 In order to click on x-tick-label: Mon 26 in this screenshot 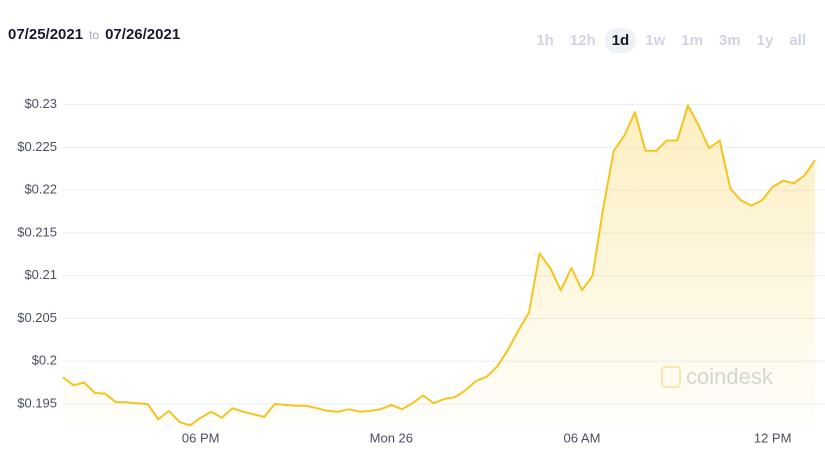, I will do `click(391, 437)`.